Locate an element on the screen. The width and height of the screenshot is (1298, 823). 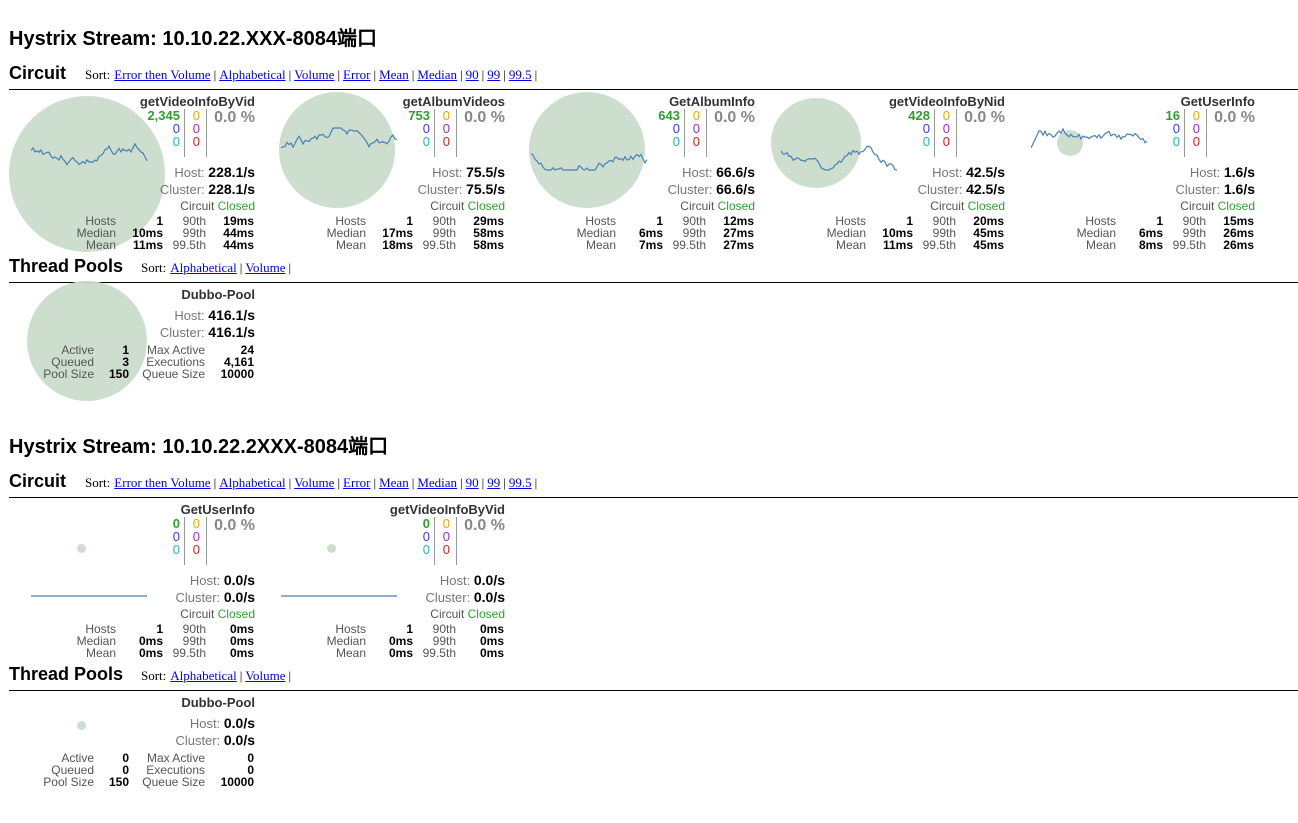
cluster-rate: Cluster: 66.6/s is located at coordinates (711, 189).